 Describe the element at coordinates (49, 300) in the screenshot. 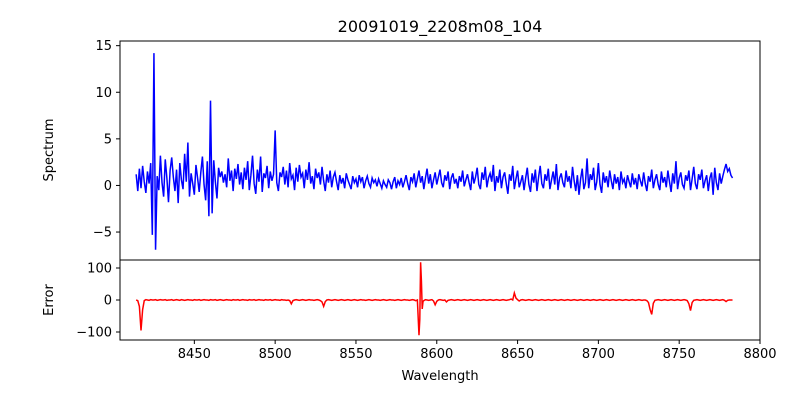

I see `error-y-axis-label: Error` at that location.